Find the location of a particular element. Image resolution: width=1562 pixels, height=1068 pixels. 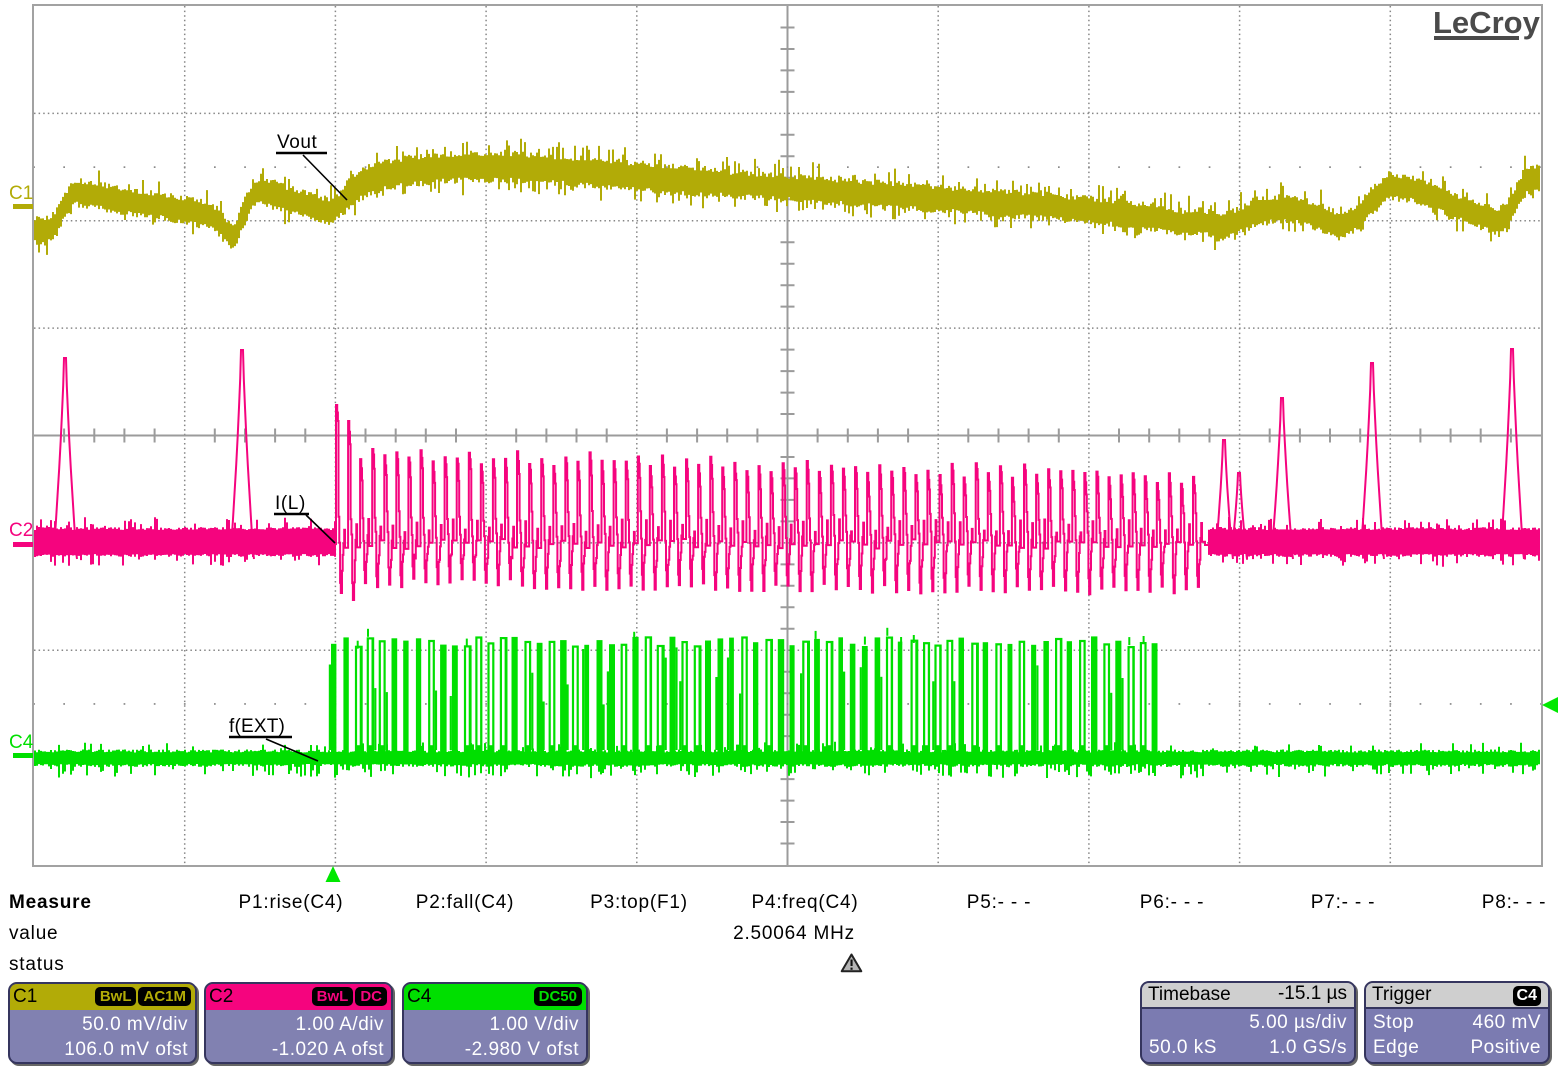

svg-text: C2 is located at coordinates (21, 530).